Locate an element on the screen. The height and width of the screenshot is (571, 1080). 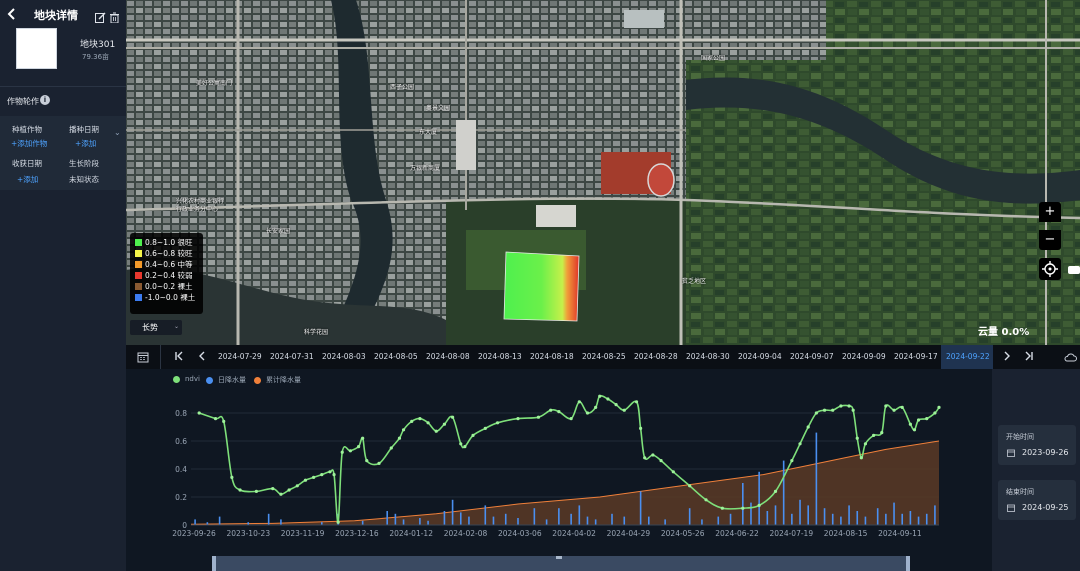
add-crop-link: +添加作物 is located at coordinates (29, 143).